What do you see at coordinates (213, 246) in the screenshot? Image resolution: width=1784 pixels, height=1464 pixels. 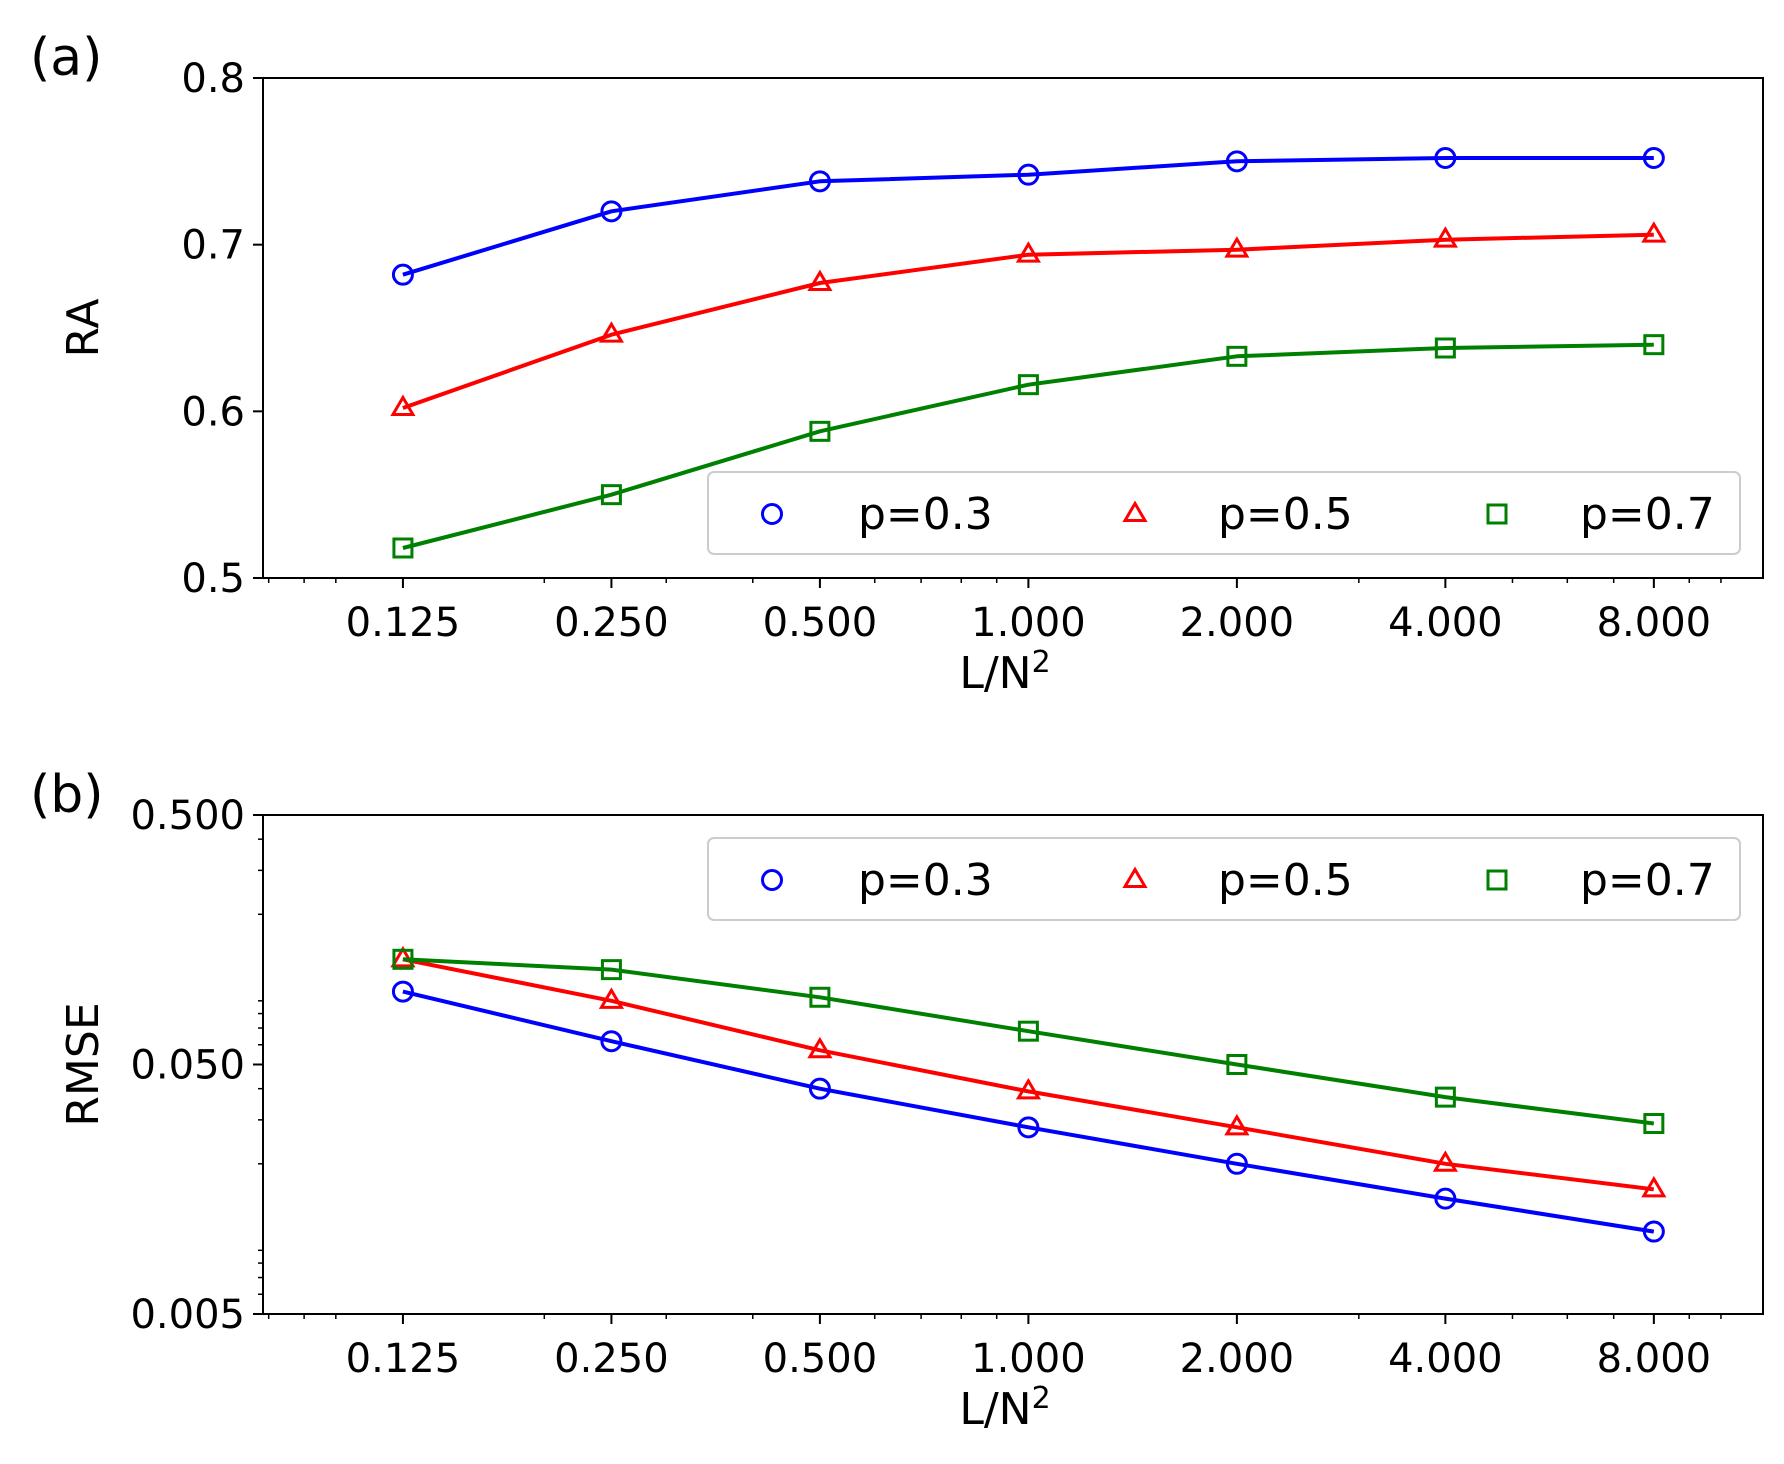 I see `y-tick-label: 0.7` at bounding box center [213, 246].